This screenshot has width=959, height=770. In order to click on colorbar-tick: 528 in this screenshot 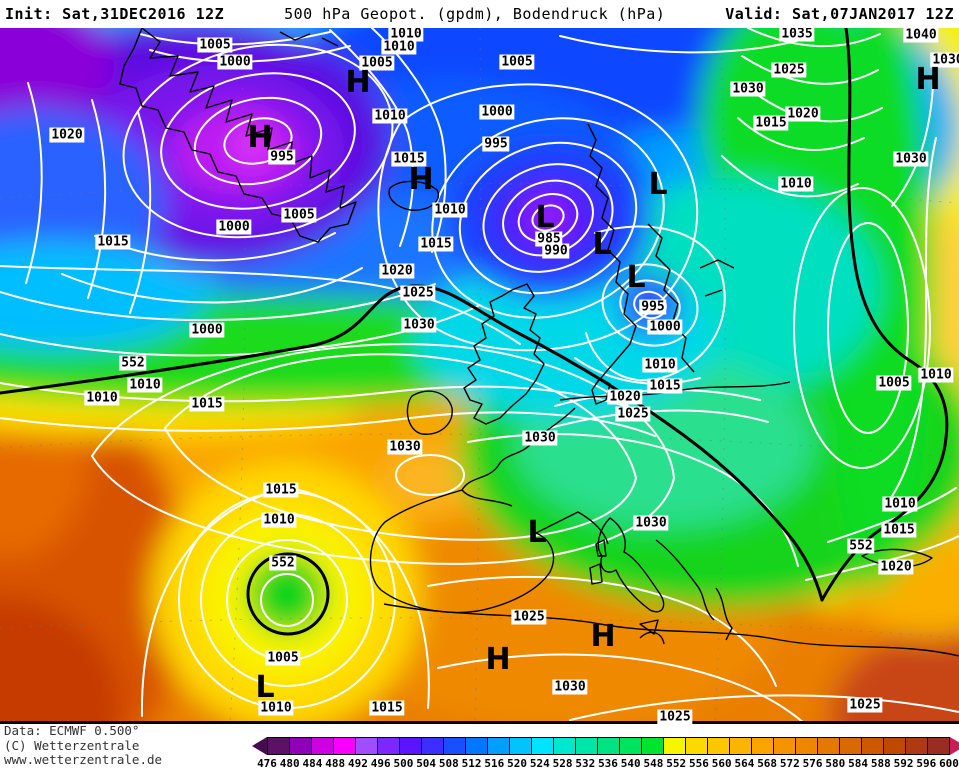, I will do `click(562, 763)`.